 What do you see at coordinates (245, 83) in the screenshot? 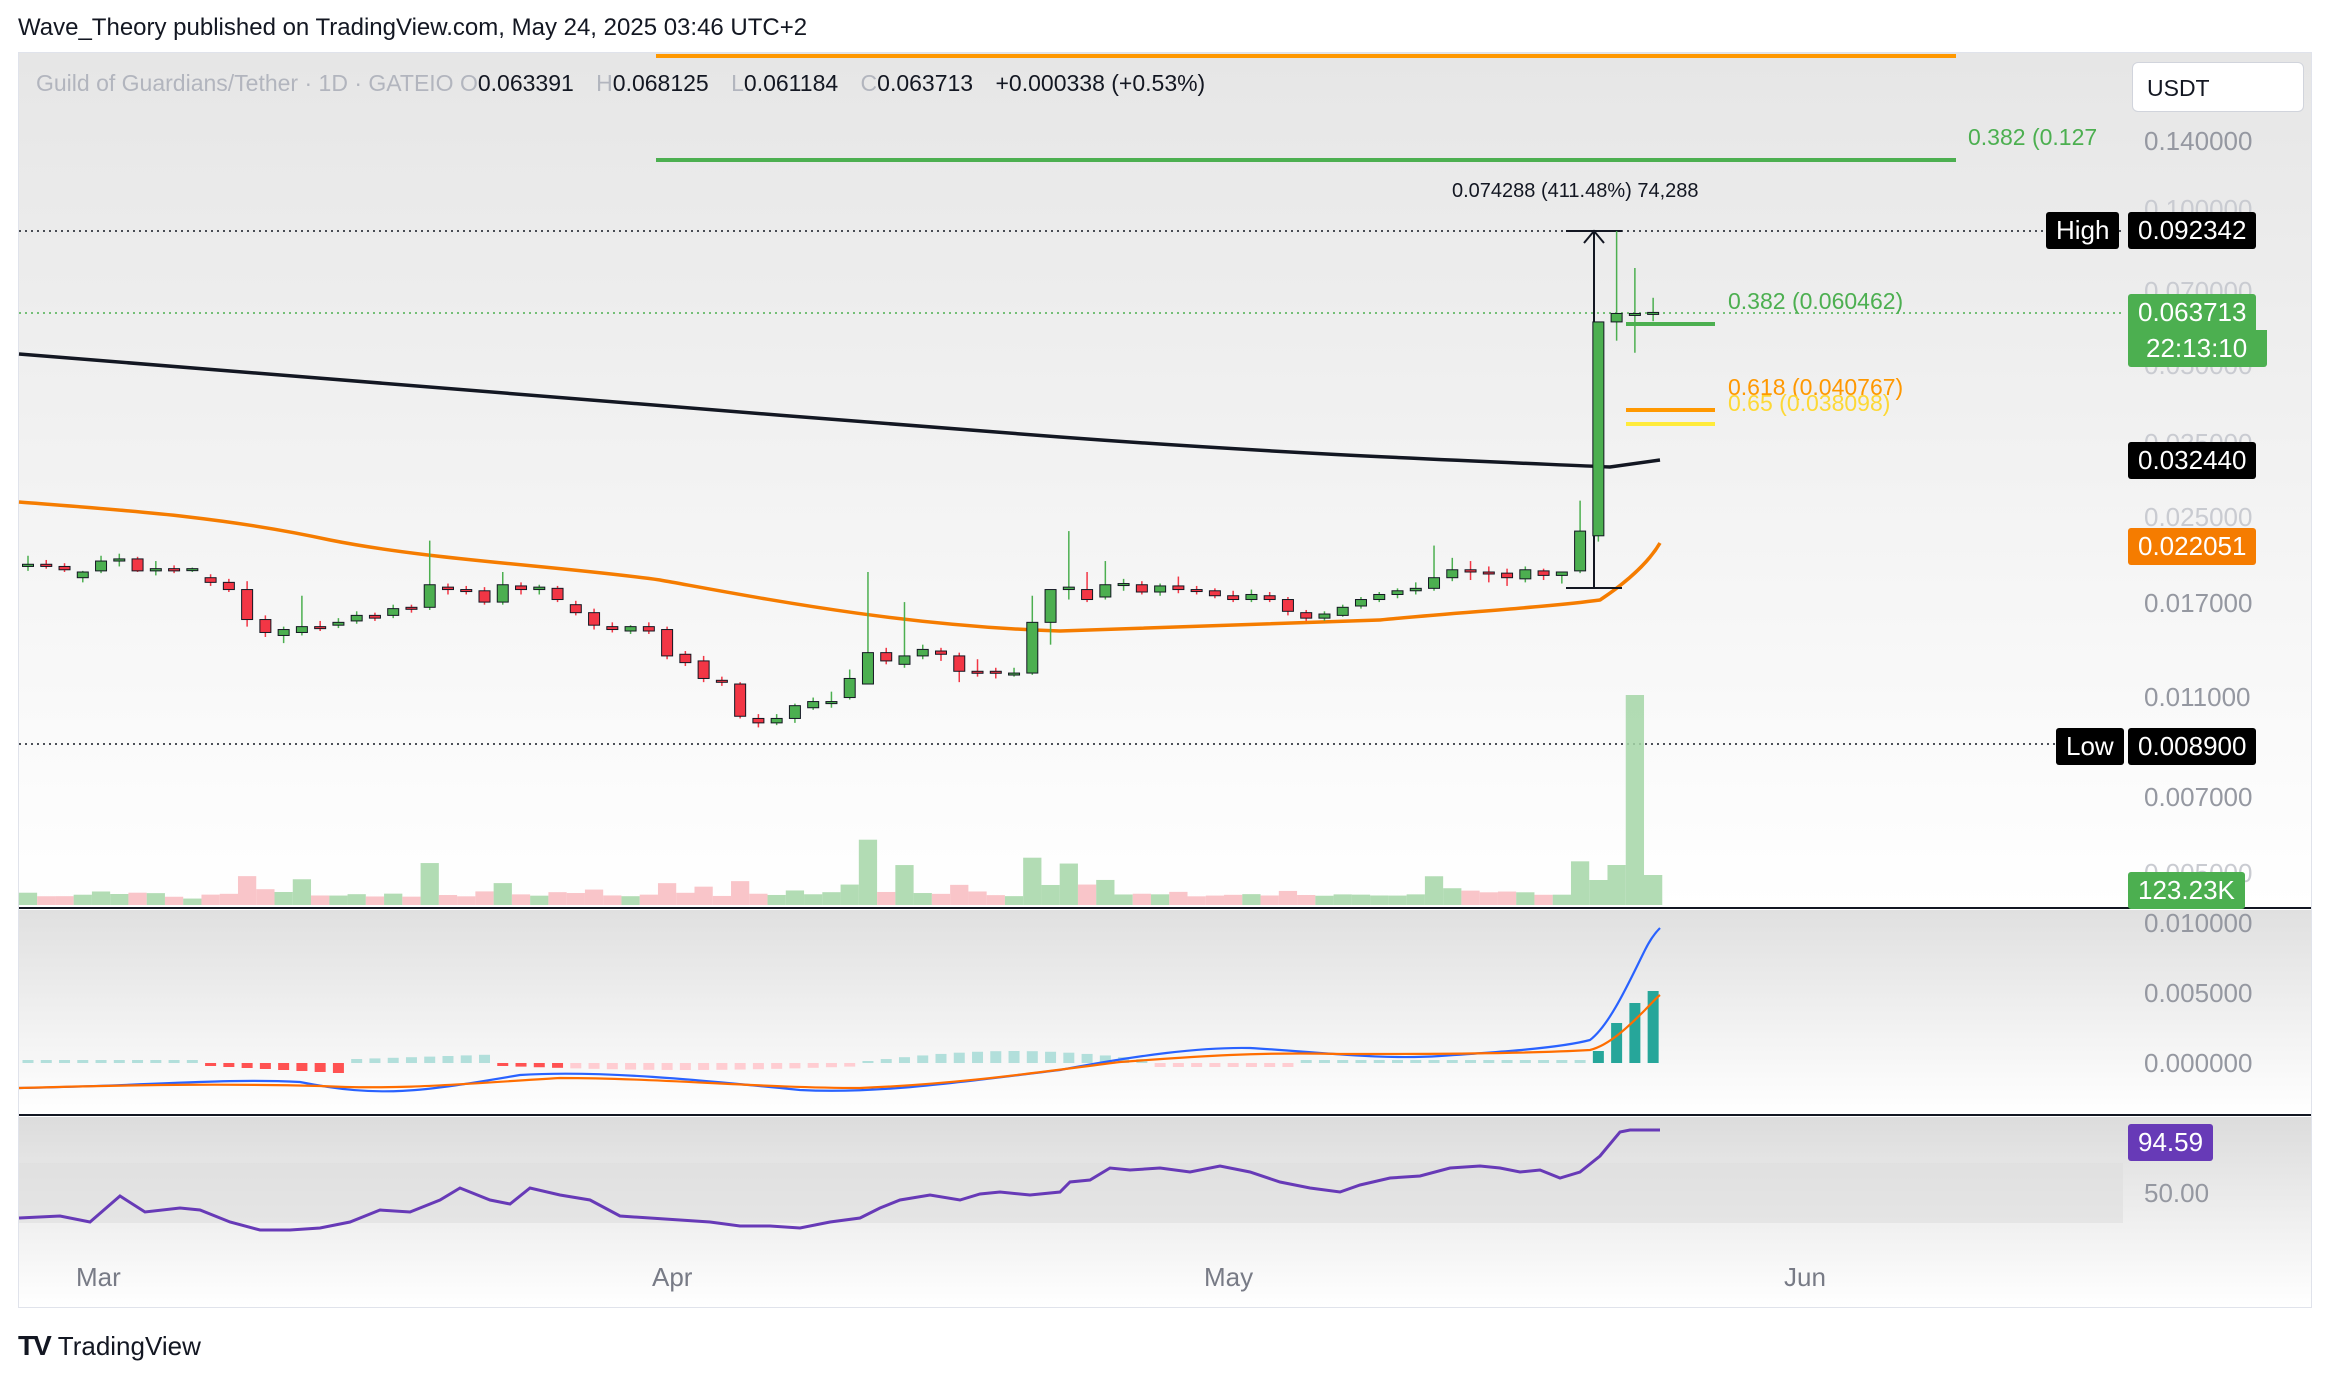
I see `symbol-title: Guild of Guardians/Tether · 1D · GATEIO` at bounding box center [245, 83].